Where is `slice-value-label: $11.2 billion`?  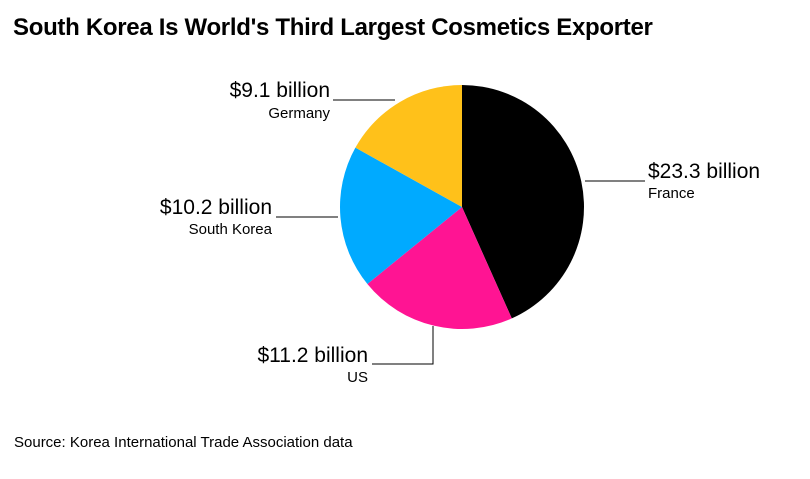 slice-value-label: $11.2 billion is located at coordinates (312, 355).